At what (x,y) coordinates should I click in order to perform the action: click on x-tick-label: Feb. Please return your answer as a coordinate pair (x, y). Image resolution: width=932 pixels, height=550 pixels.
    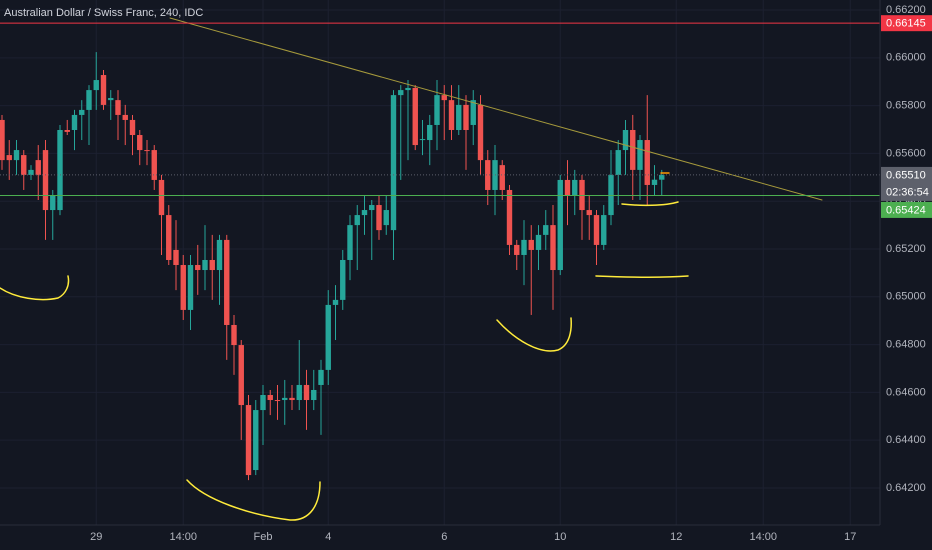
    Looking at the image, I should click on (263, 537).